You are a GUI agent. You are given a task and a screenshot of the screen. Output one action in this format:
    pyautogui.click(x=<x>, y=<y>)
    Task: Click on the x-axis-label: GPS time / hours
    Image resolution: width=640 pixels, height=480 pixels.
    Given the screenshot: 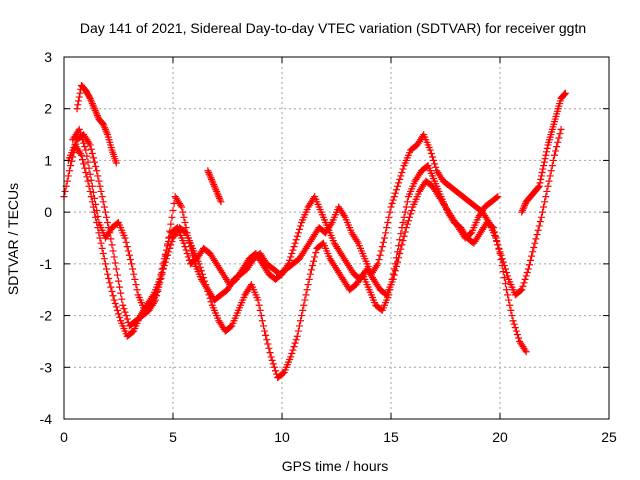 What is the action you would take?
    pyautogui.click(x=335, y=466)
    